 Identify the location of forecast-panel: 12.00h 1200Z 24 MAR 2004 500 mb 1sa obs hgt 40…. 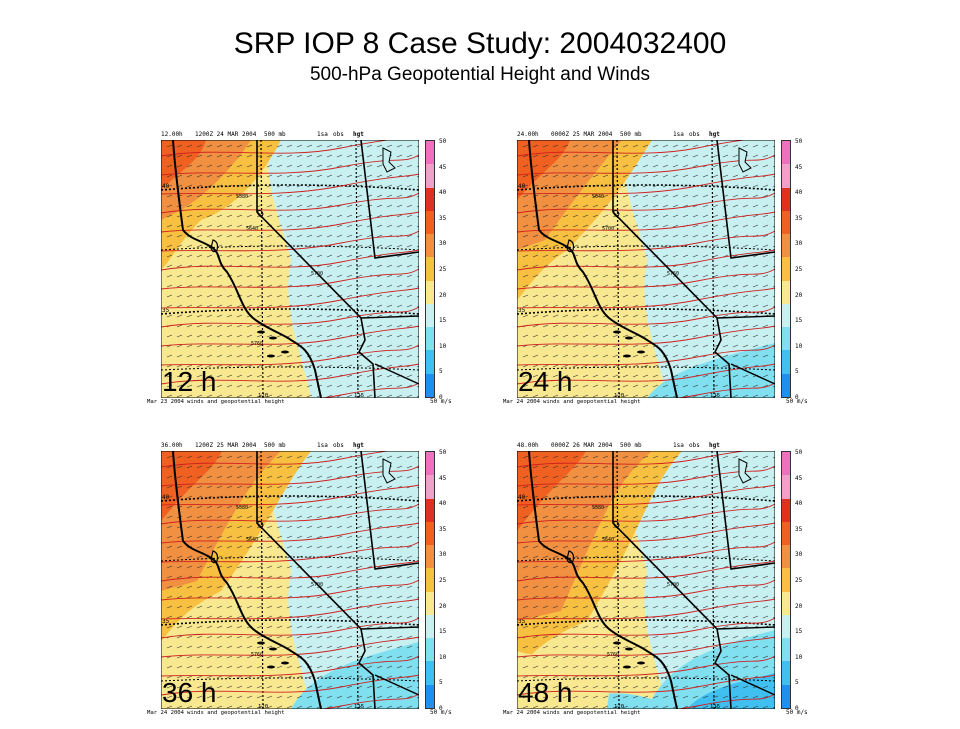
(299, 273).